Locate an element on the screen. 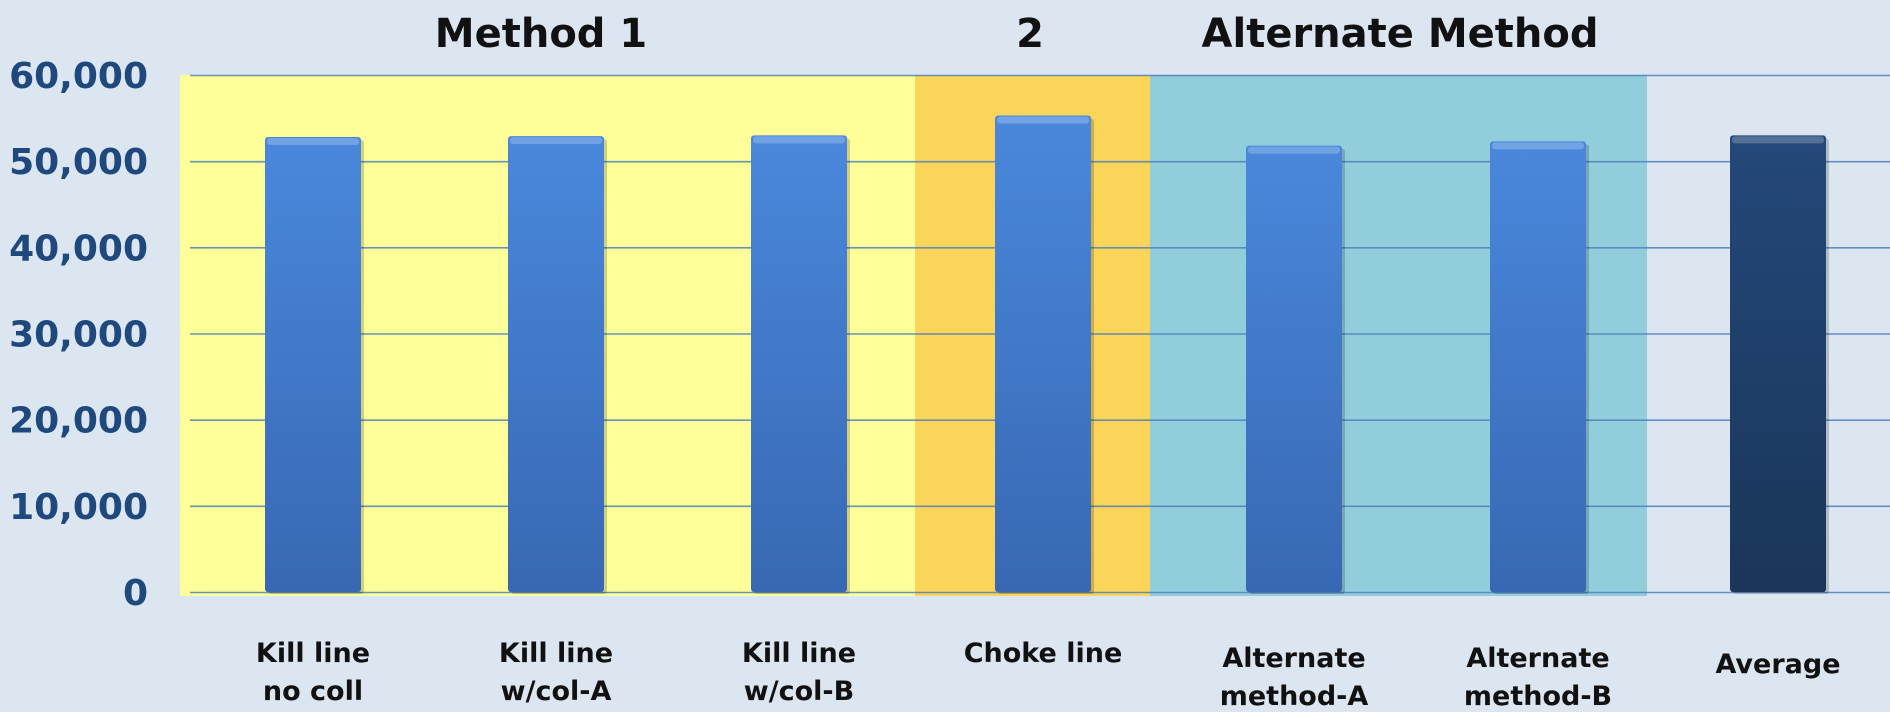 This screenshot has height=712, width=1890. y-tick-label: 30,000 is located at coordinates (78, 335).